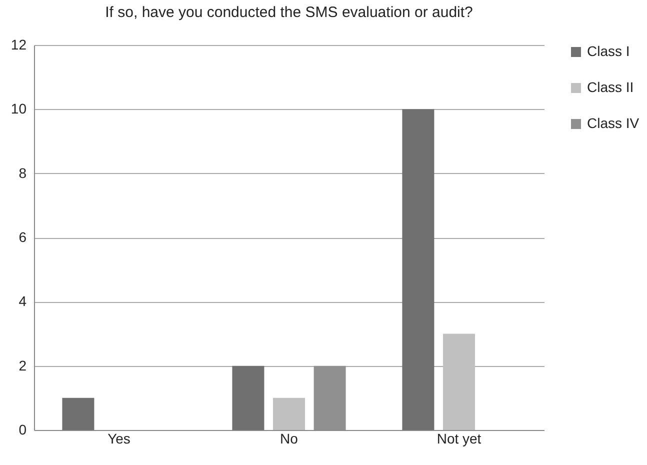 The image size is (647, 465). I want to click on y-tick-label: 6, so click(22, 237).